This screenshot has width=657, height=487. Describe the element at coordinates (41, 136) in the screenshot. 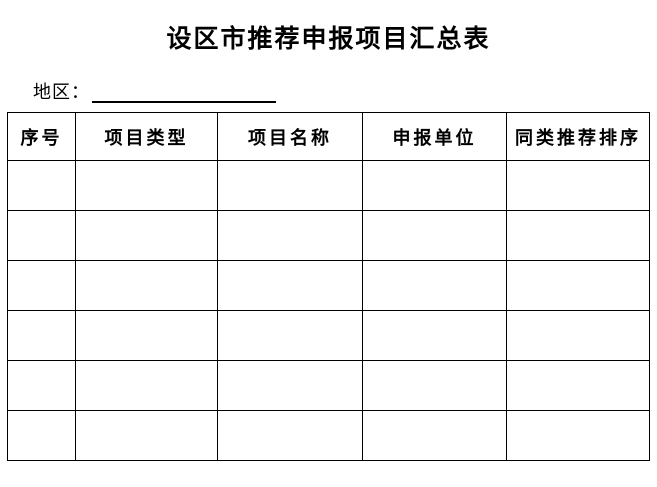

I see `col-header-serial-number: 序号` at that location.